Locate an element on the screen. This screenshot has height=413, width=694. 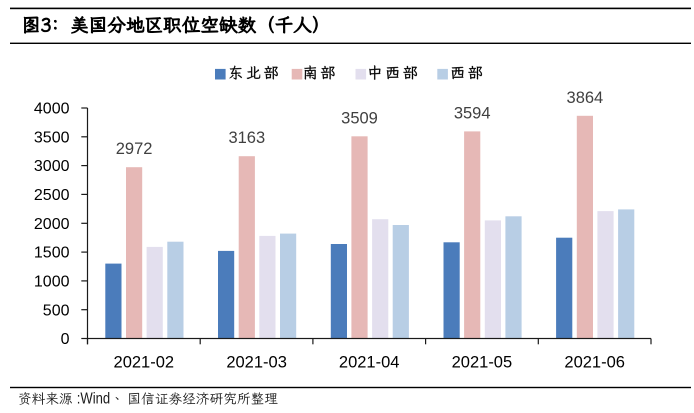
svg-text: 2021-02 is located at coordinates (144, 363).